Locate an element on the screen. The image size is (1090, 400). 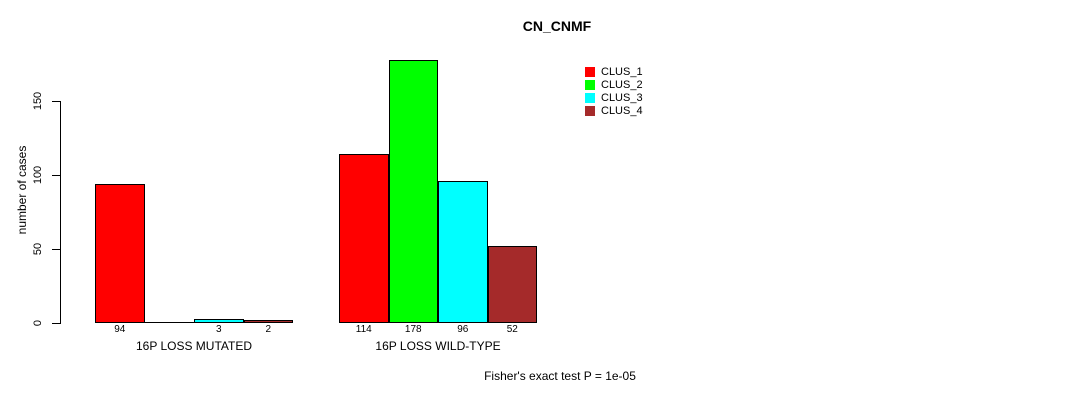
legend-row: CLUS_4 is located at coordinates (614, 110).